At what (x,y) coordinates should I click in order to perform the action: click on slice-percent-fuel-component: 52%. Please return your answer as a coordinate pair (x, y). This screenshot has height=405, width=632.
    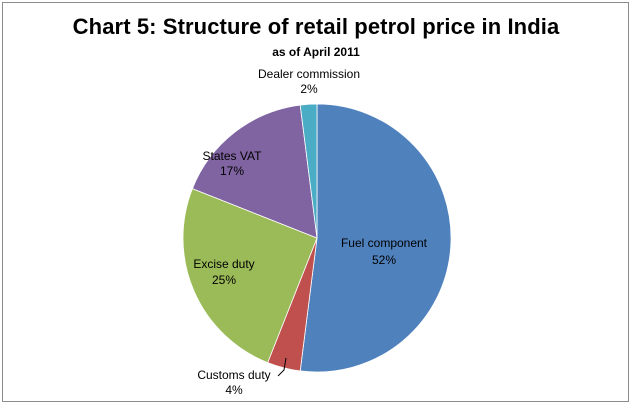
    Looking at the image, I should click on (384, 260).